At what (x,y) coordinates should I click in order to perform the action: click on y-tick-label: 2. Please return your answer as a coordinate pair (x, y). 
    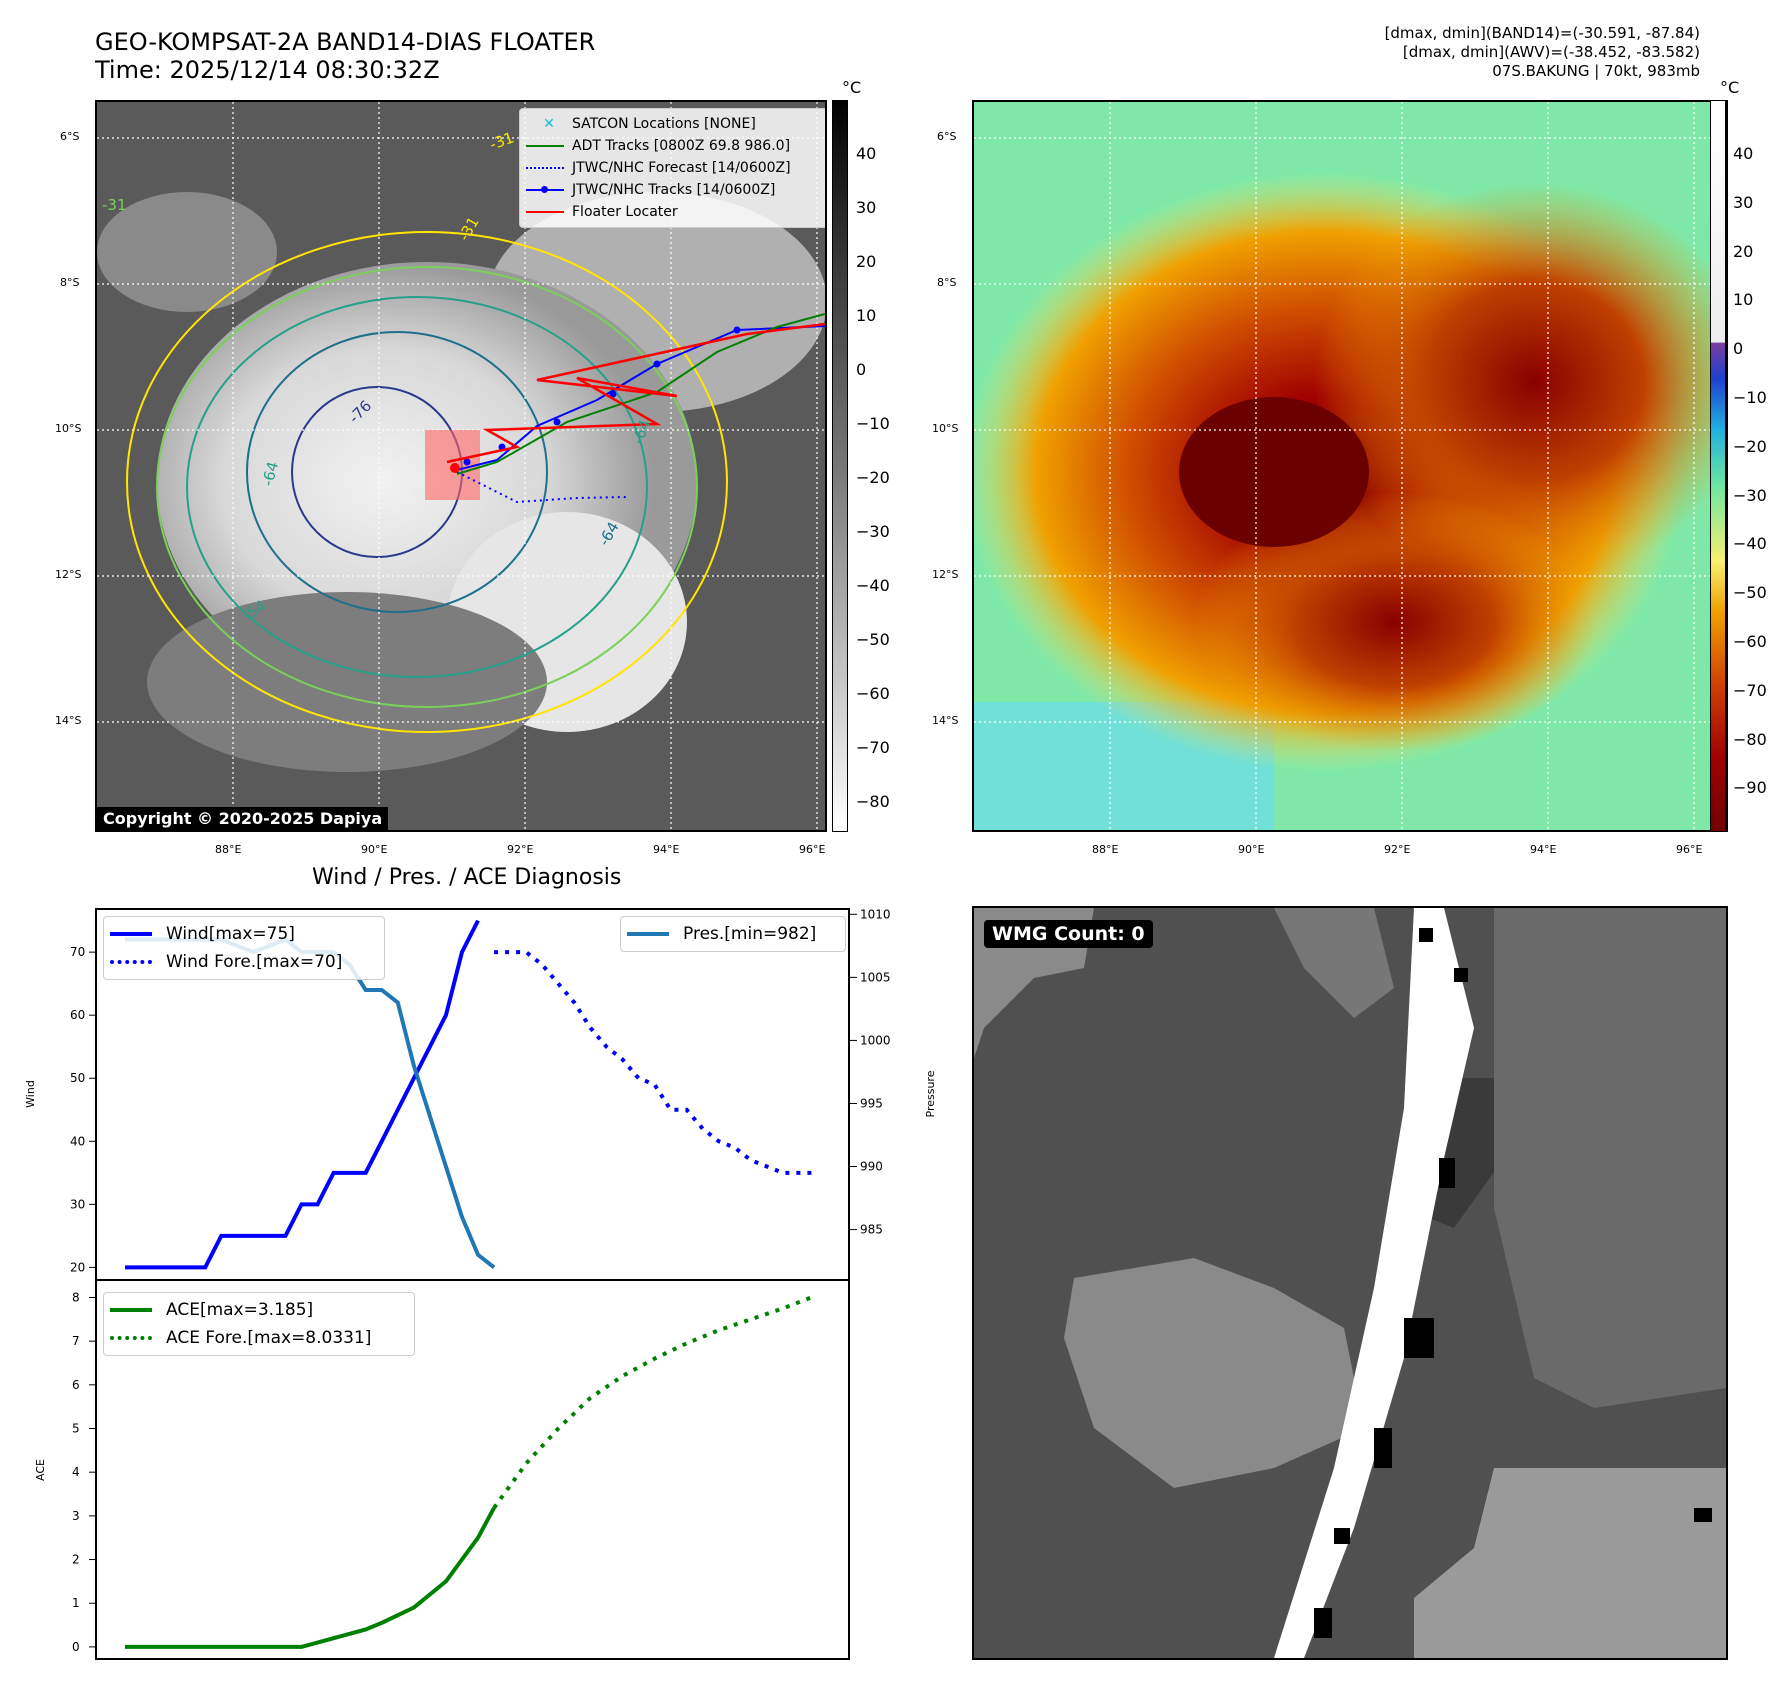
    Looking at the image, I should click on (76, 1560).